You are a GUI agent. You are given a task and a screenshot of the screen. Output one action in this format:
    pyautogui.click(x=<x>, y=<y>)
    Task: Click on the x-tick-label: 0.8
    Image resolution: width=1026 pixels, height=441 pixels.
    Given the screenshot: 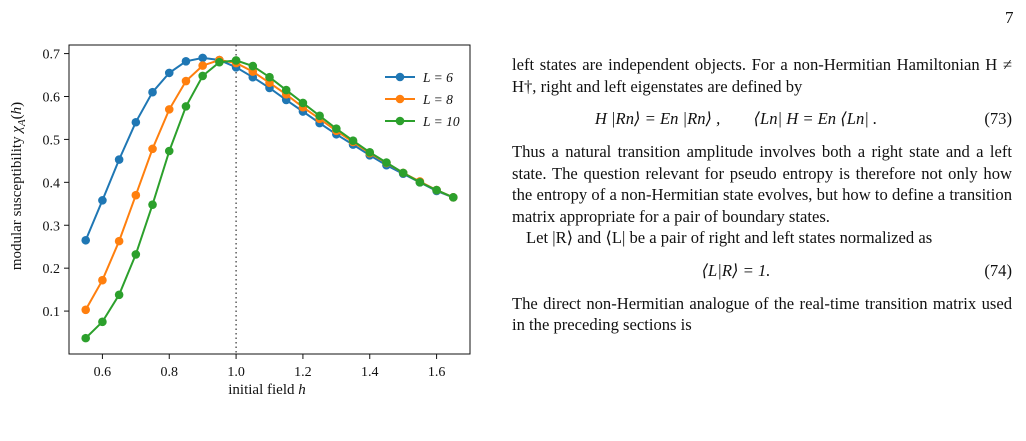 What is the action you would take?
    pyautogui.click(x=170, y=372)
    